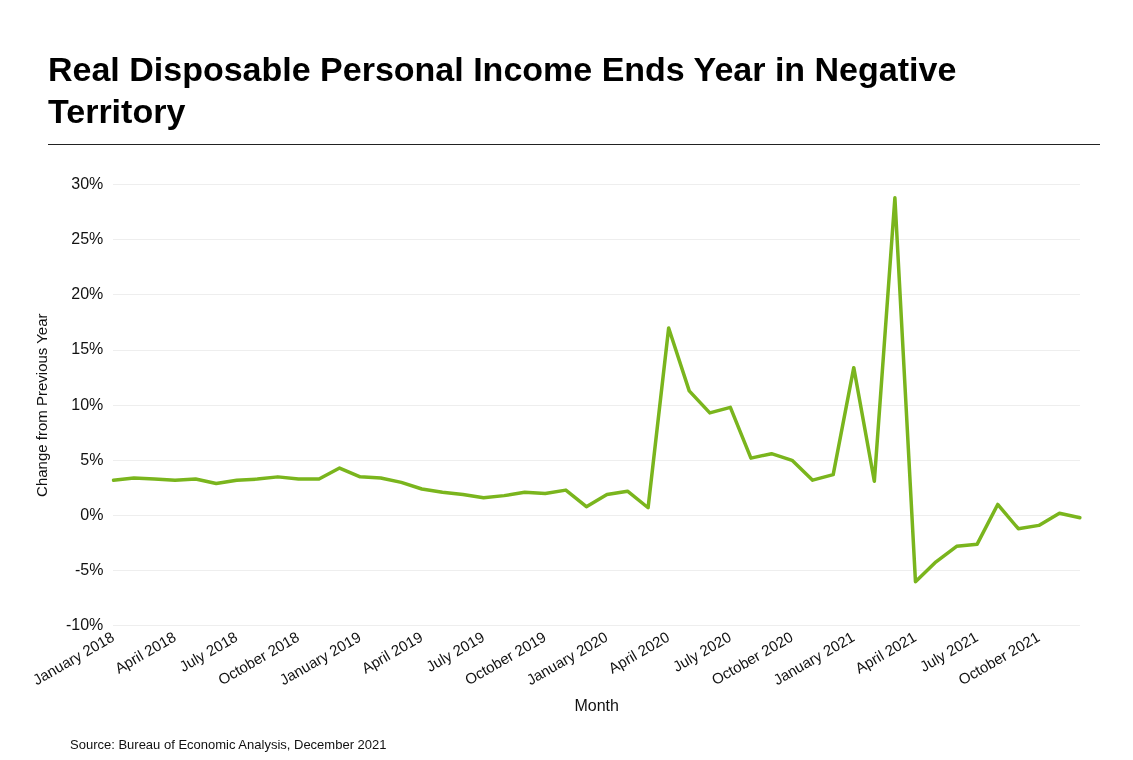 The image size is (1133, 760). Describe the element at coordinates (87, 349) in the screenshot. I see `y-tick-label: 15%` at that location.